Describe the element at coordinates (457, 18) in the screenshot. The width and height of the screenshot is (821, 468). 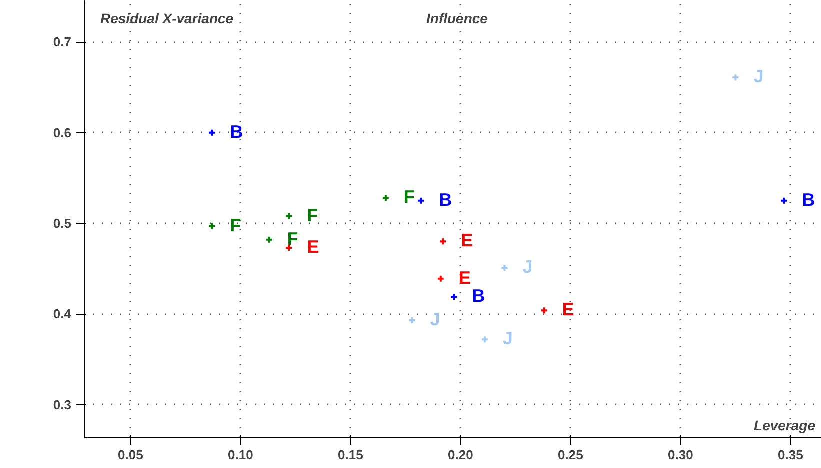
I see `annotation: Influence` at that location.